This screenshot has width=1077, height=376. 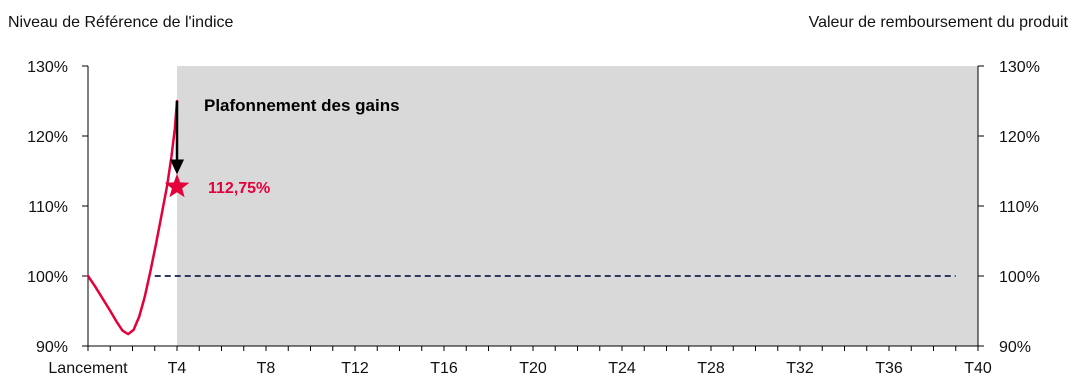 I want to click on final-value-star, so click(x=177, y=185).